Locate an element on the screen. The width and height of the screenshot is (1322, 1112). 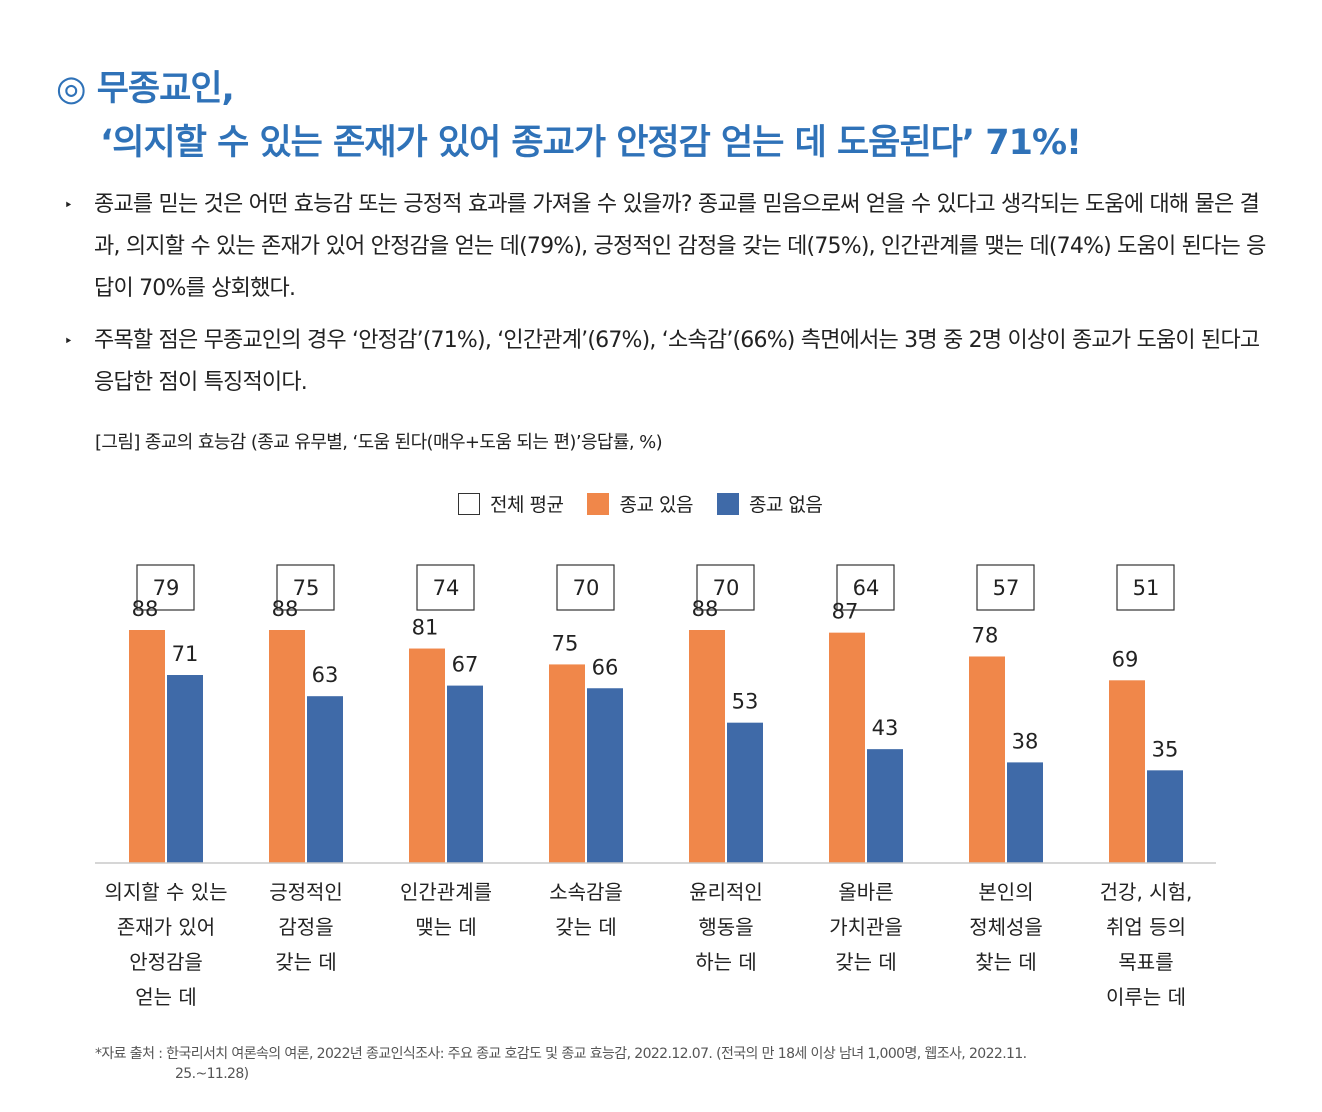
category-label: 소속감을 is located at coordinates (586, 892).